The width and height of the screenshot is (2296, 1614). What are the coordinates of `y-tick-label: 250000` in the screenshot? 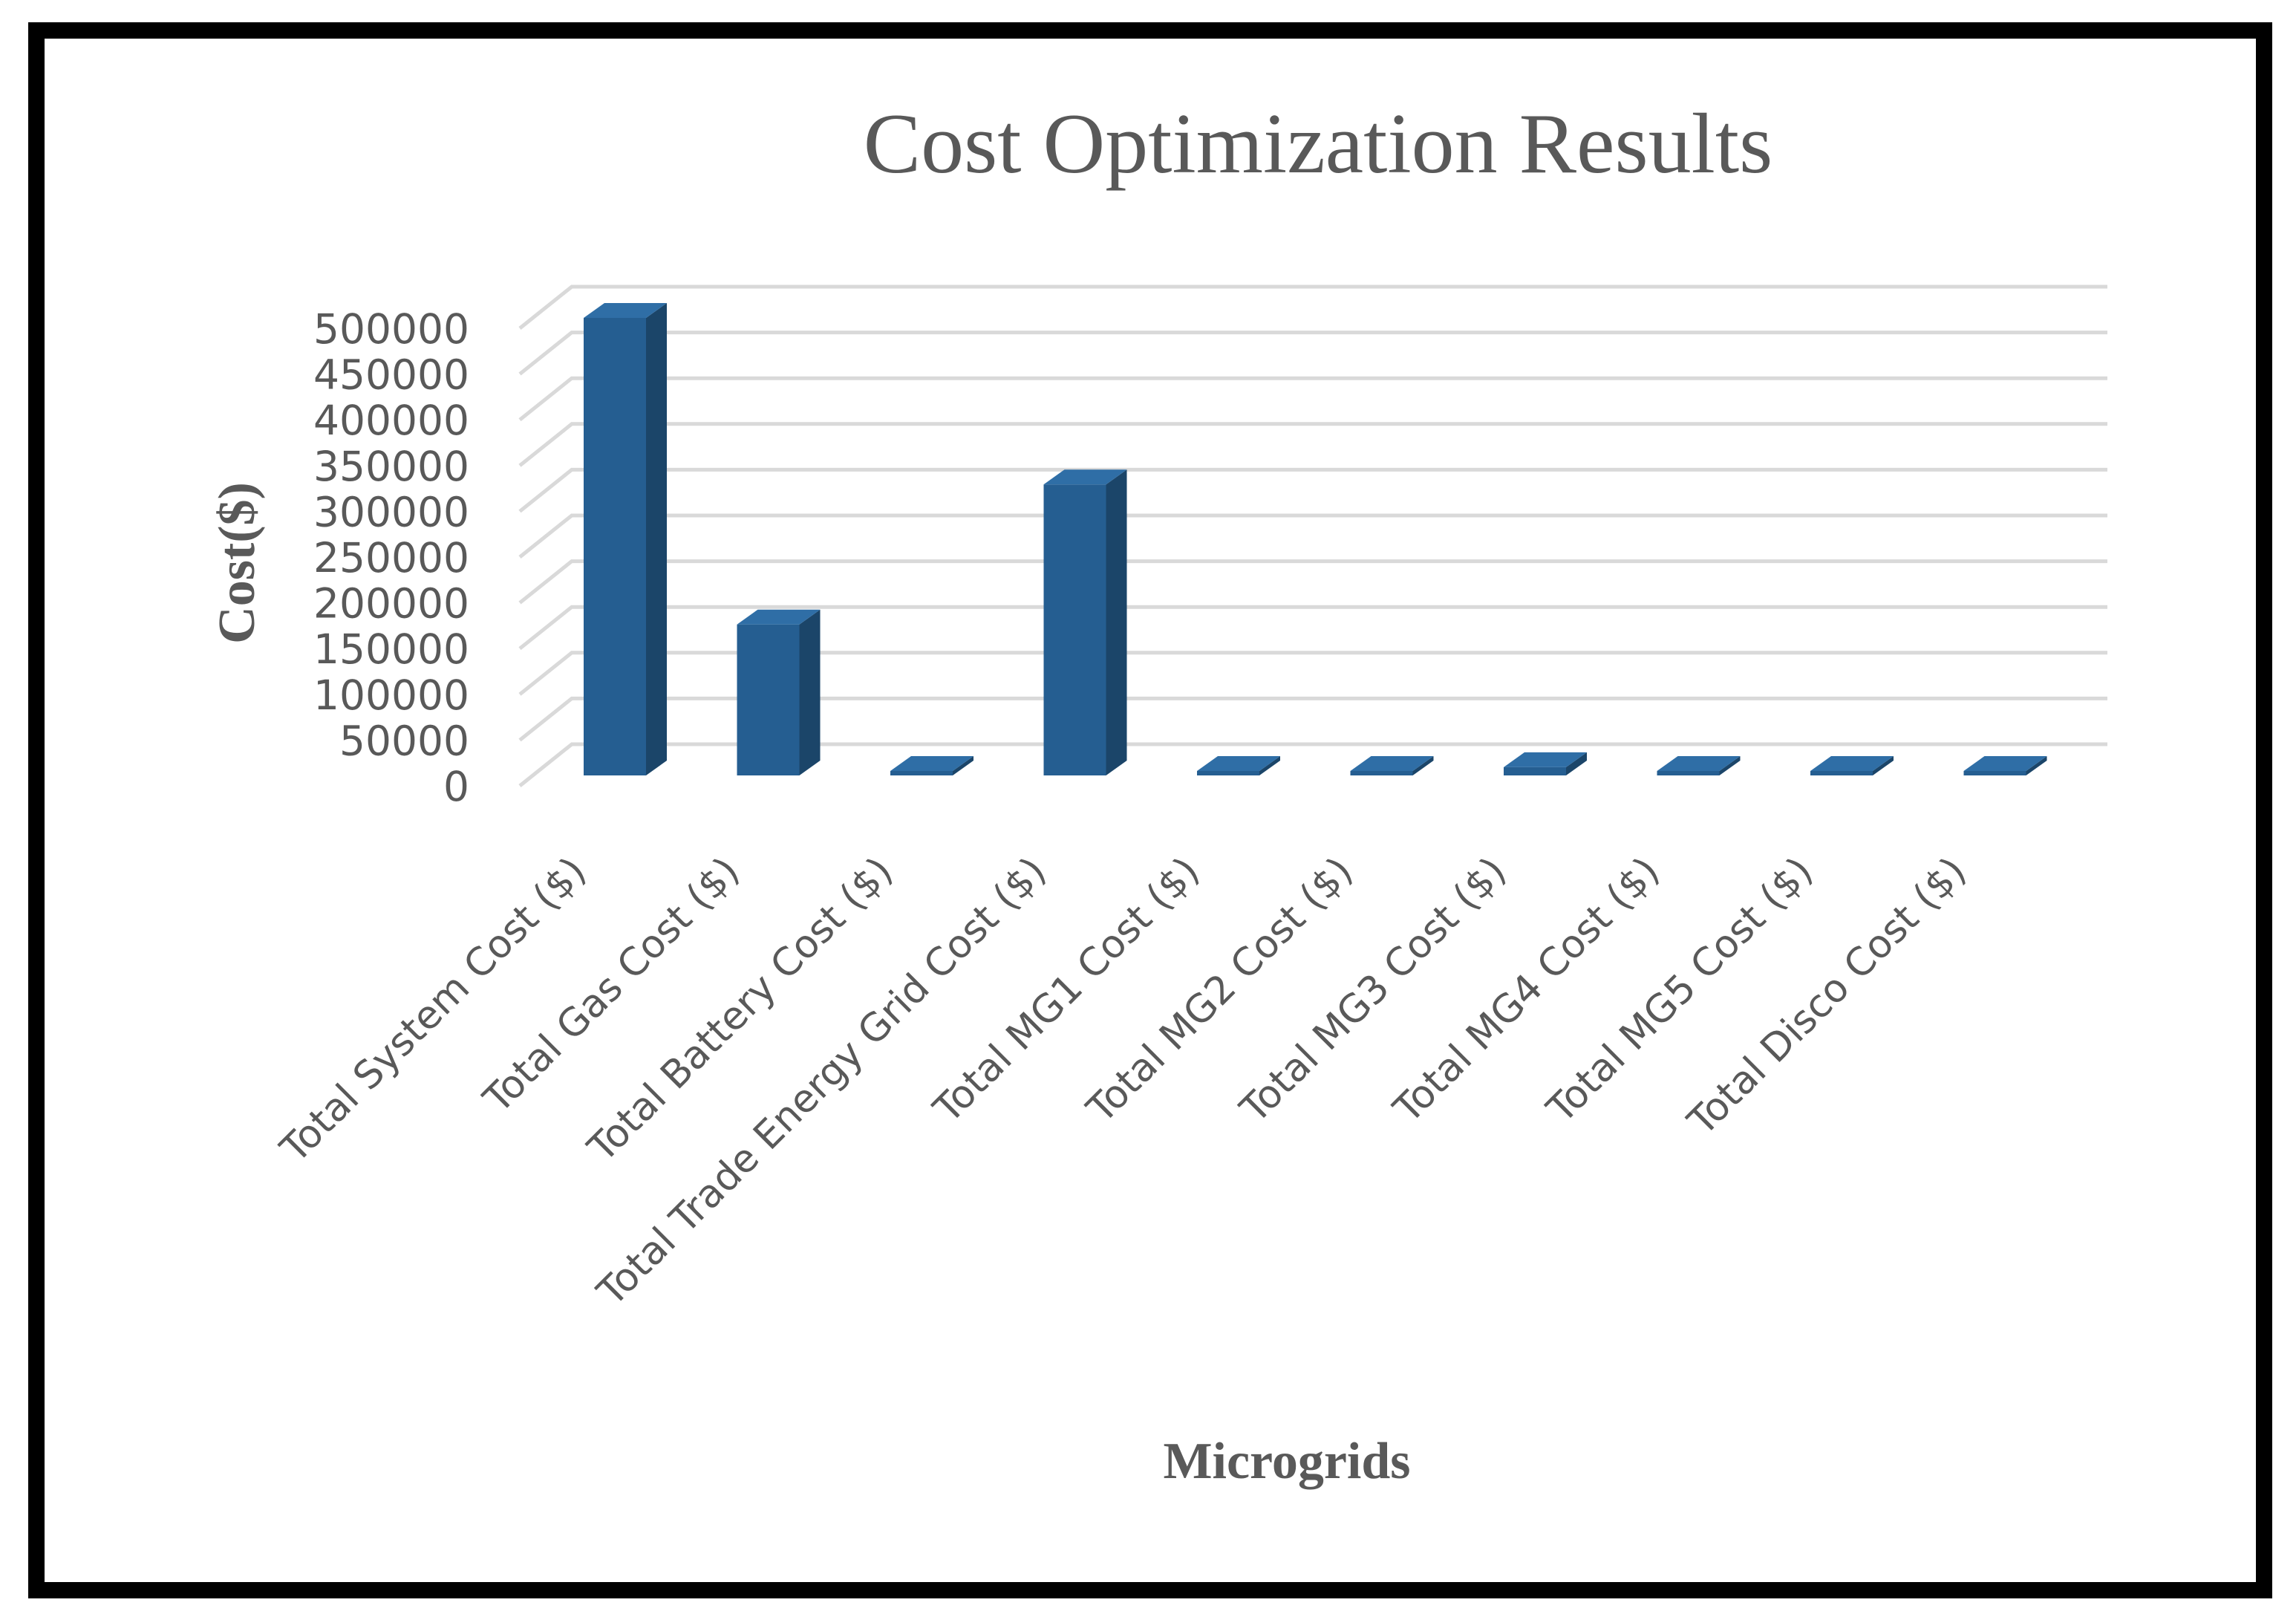 It's located at (391, 558).